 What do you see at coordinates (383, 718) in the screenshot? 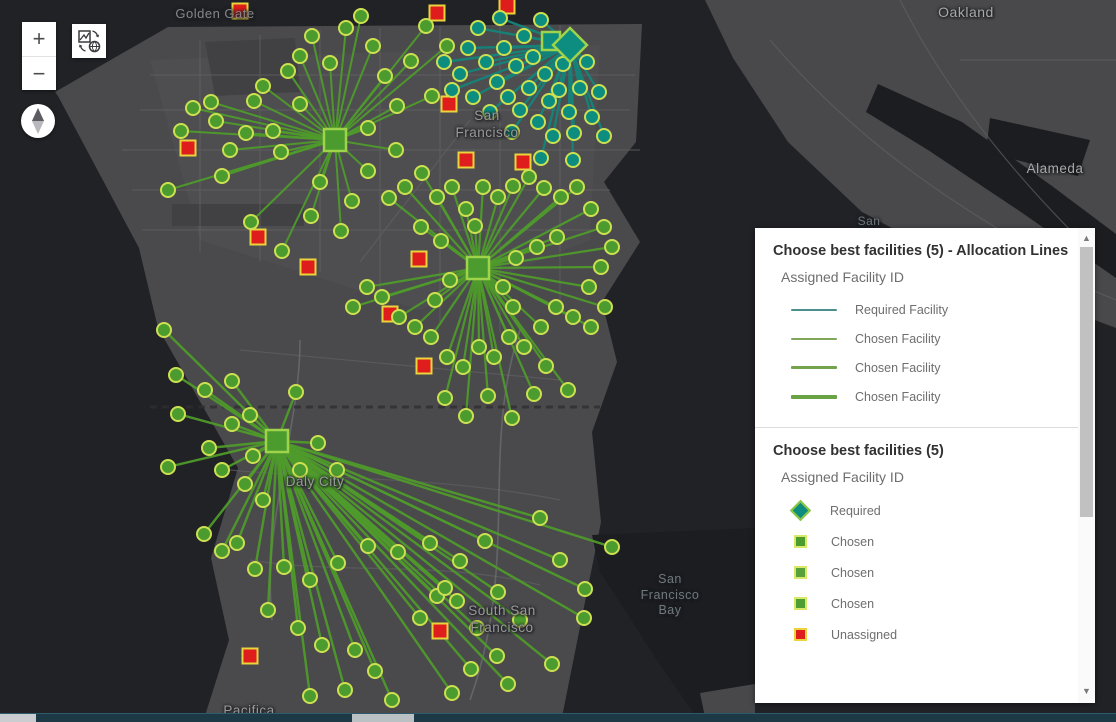
I see `hscroll-thumb` at bounding box center [383, 718].